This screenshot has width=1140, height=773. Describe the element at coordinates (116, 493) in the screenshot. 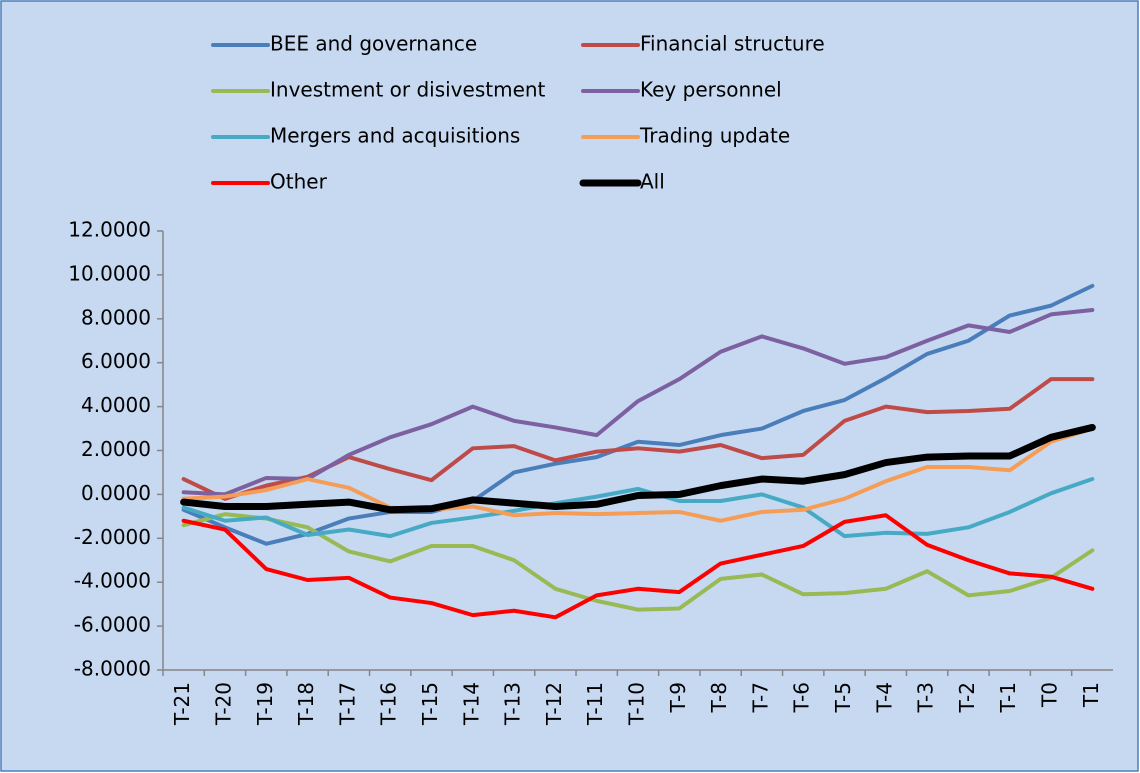

I see `y-tick-label: 0.0000` at that location.